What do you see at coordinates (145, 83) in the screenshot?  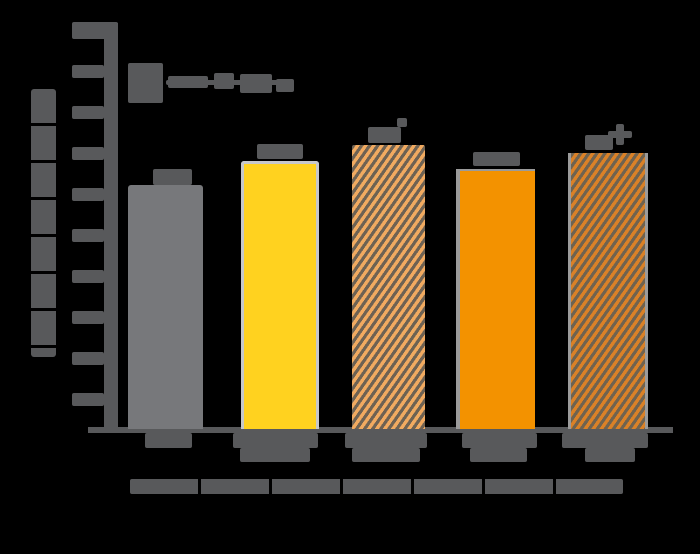 I see `legend-swatch-blob` at bounding box center [145, 83].